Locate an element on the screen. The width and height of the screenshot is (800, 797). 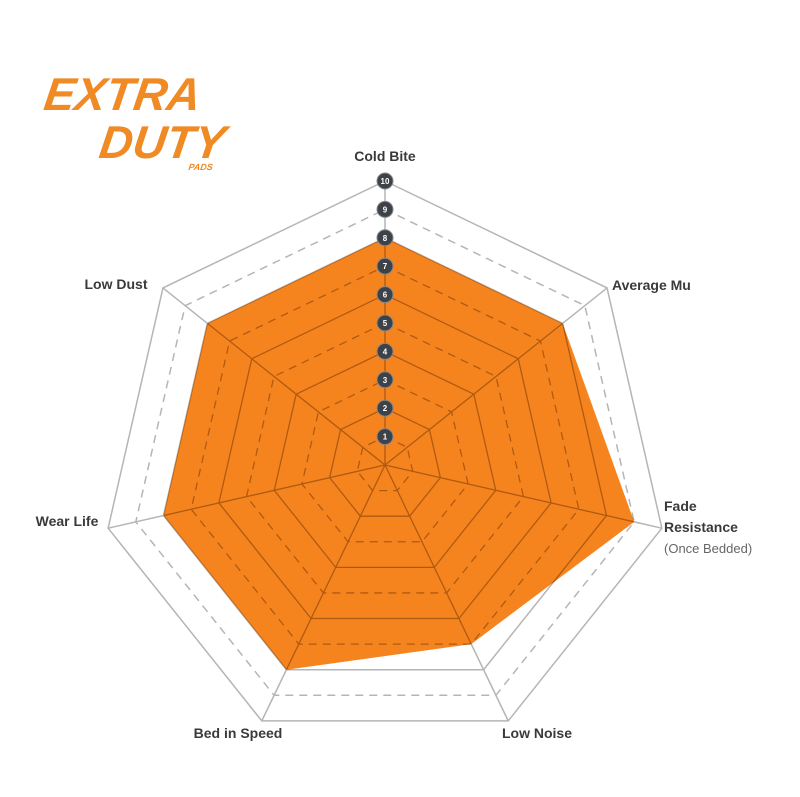
scale-badges: 1 2 3 4 5 6 7 8 9 10 is located at coordinates (385, 309).